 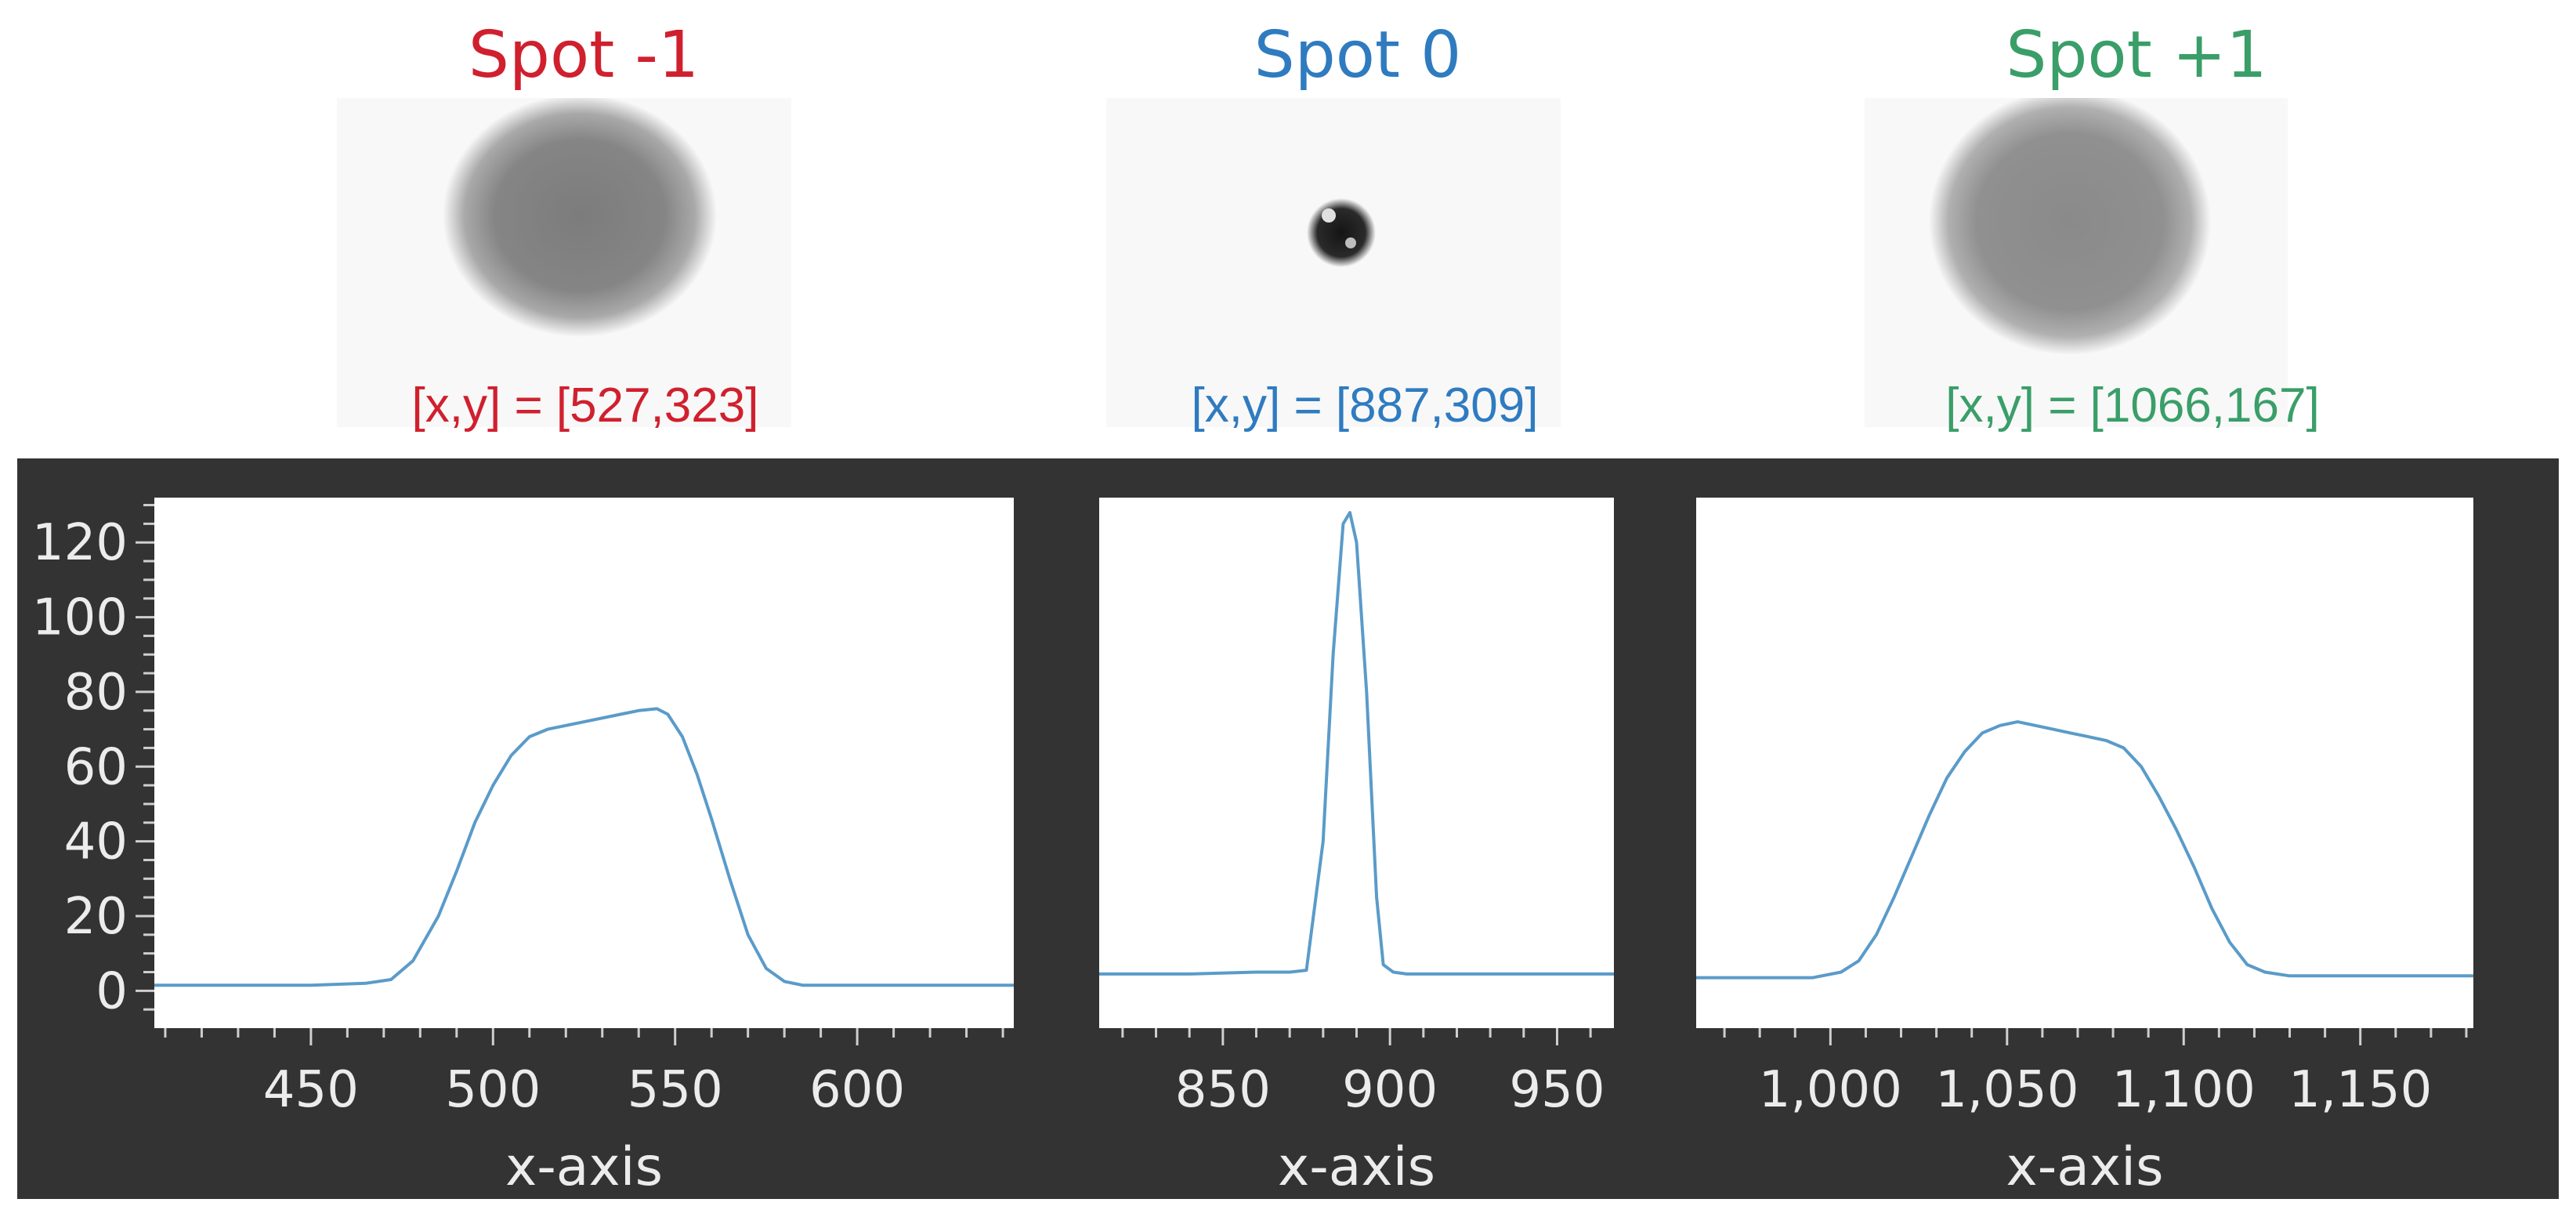 What do you see at coordinates (1356, 763) in the screenshot?
I see `chart-2-plot-area` at bounding box center [1356, 763].